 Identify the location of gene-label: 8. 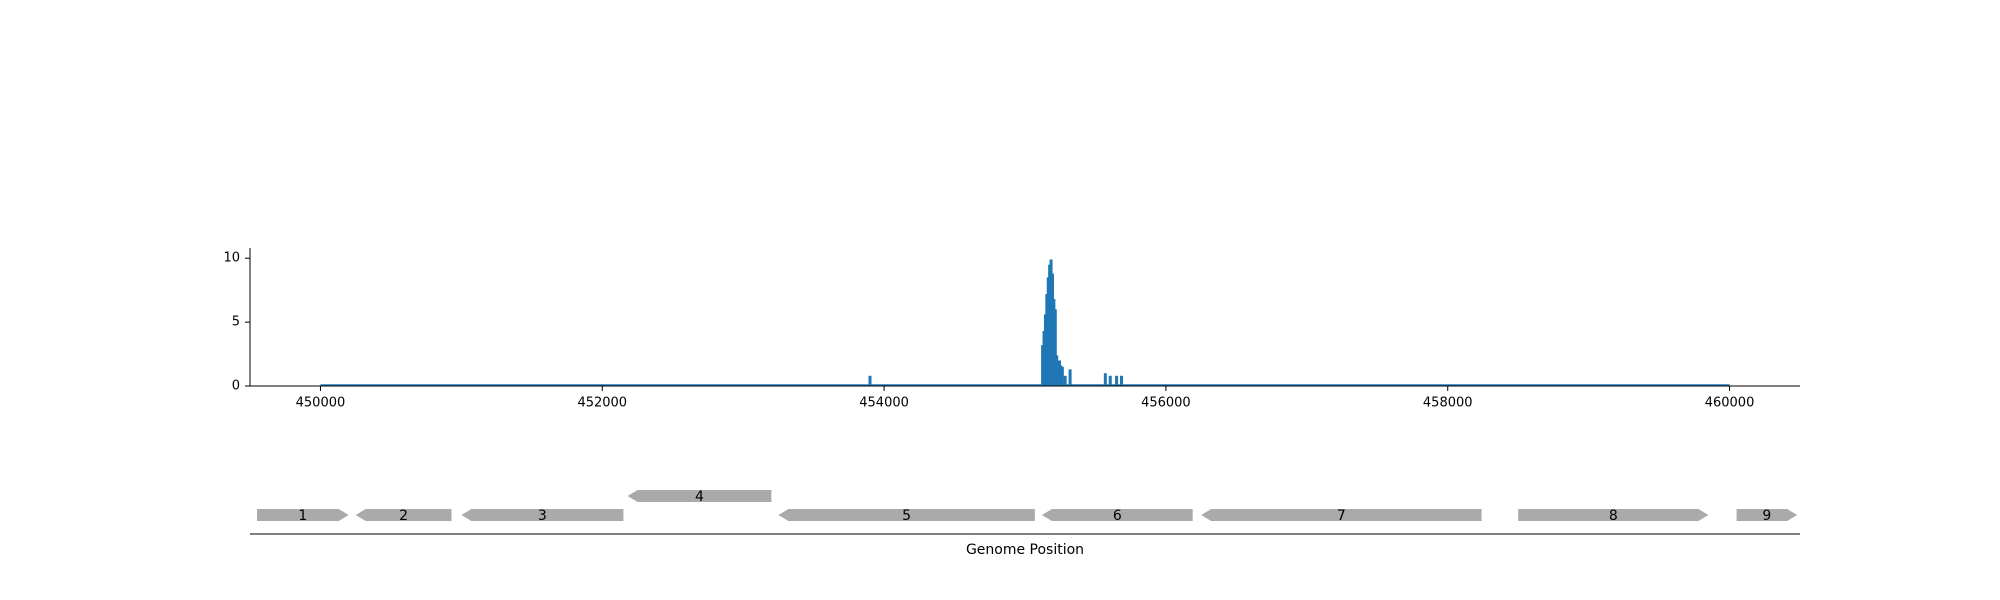
(1613, 516).